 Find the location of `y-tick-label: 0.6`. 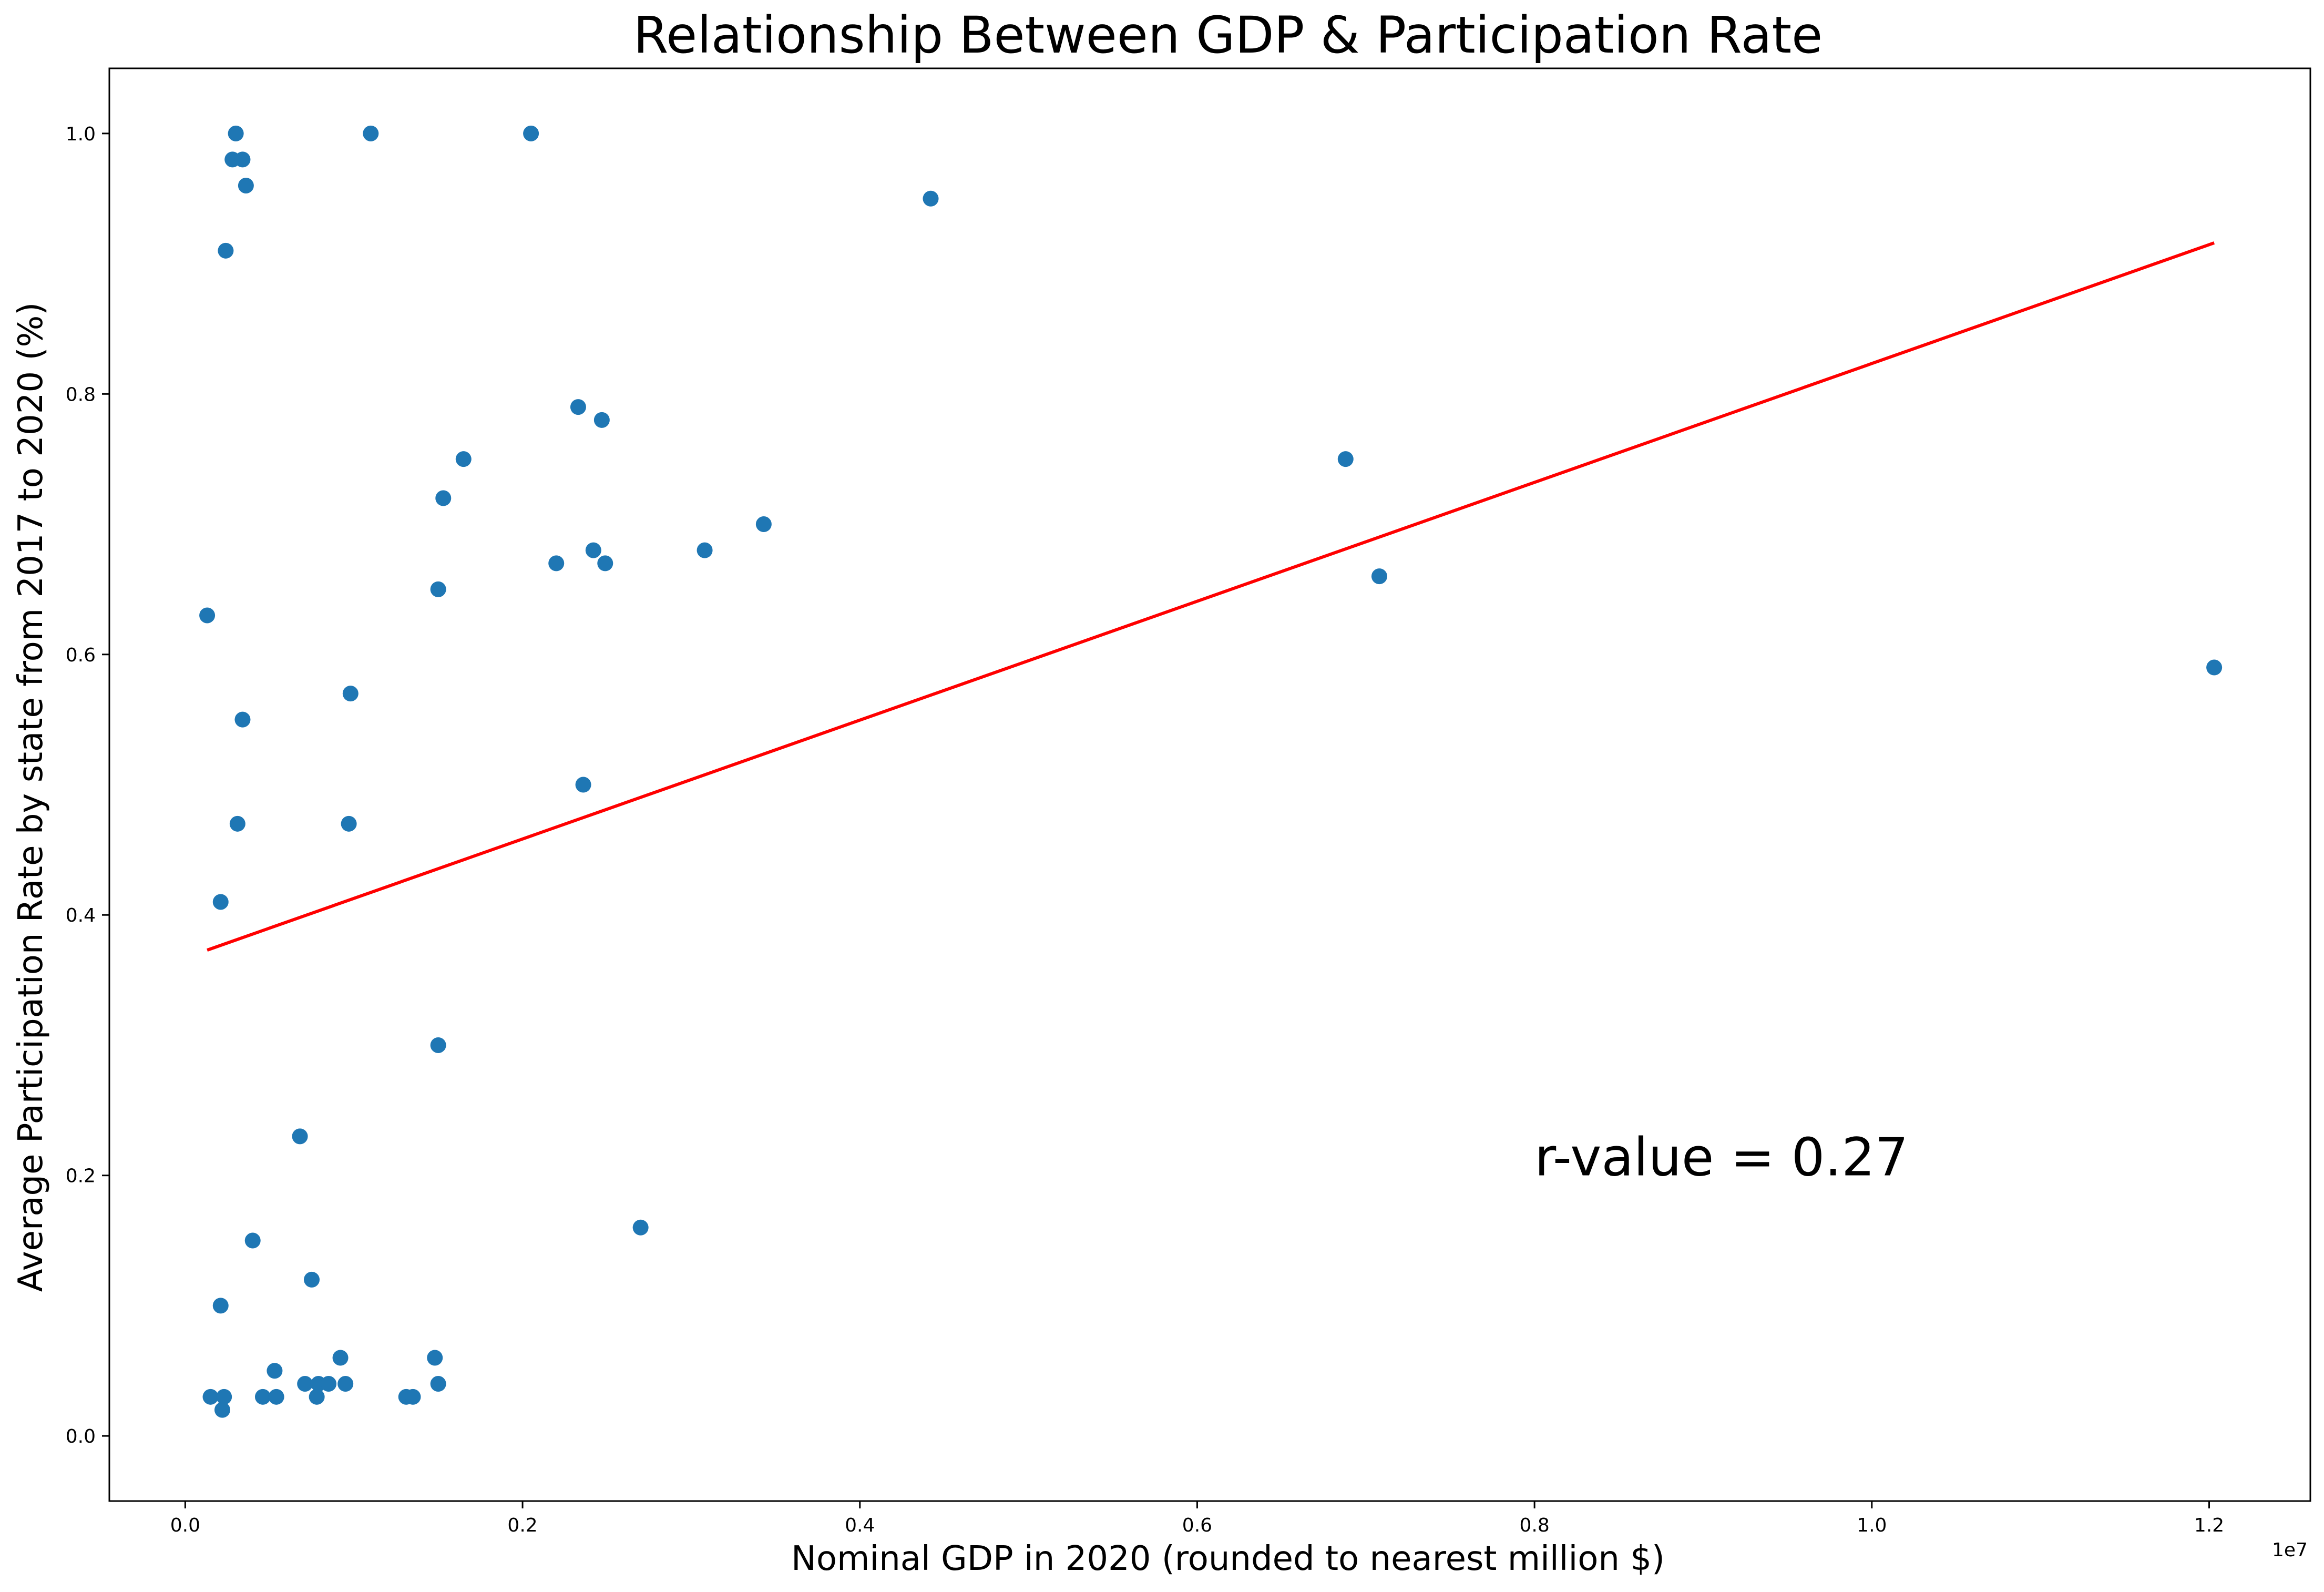

y-tick-label: 0.6 is located at coordinates (81, 655).